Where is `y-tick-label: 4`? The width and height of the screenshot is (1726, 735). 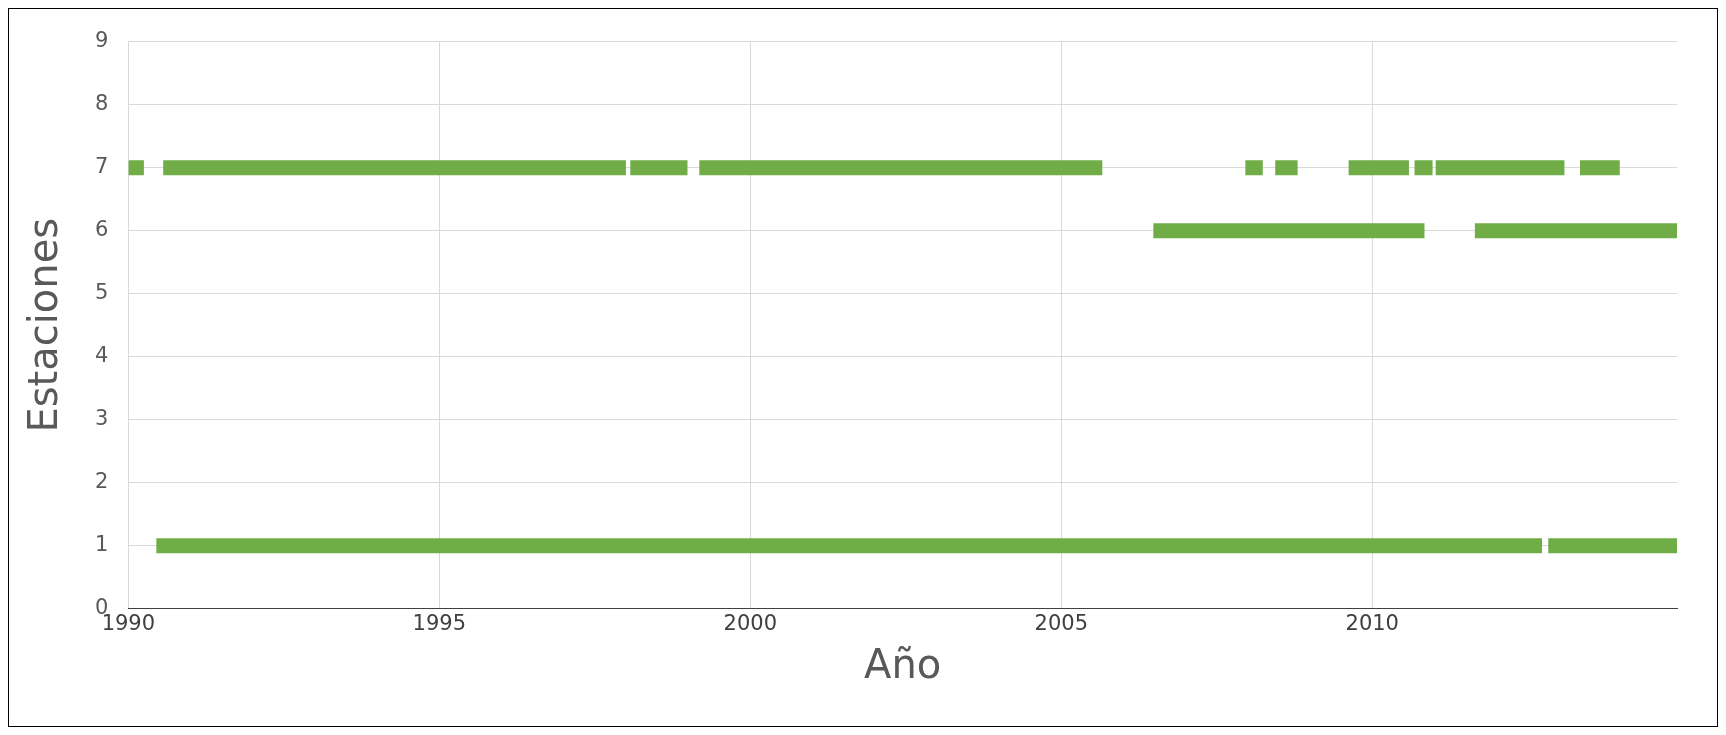 y-tick-label: 4 is located at coordinates (101, 355).